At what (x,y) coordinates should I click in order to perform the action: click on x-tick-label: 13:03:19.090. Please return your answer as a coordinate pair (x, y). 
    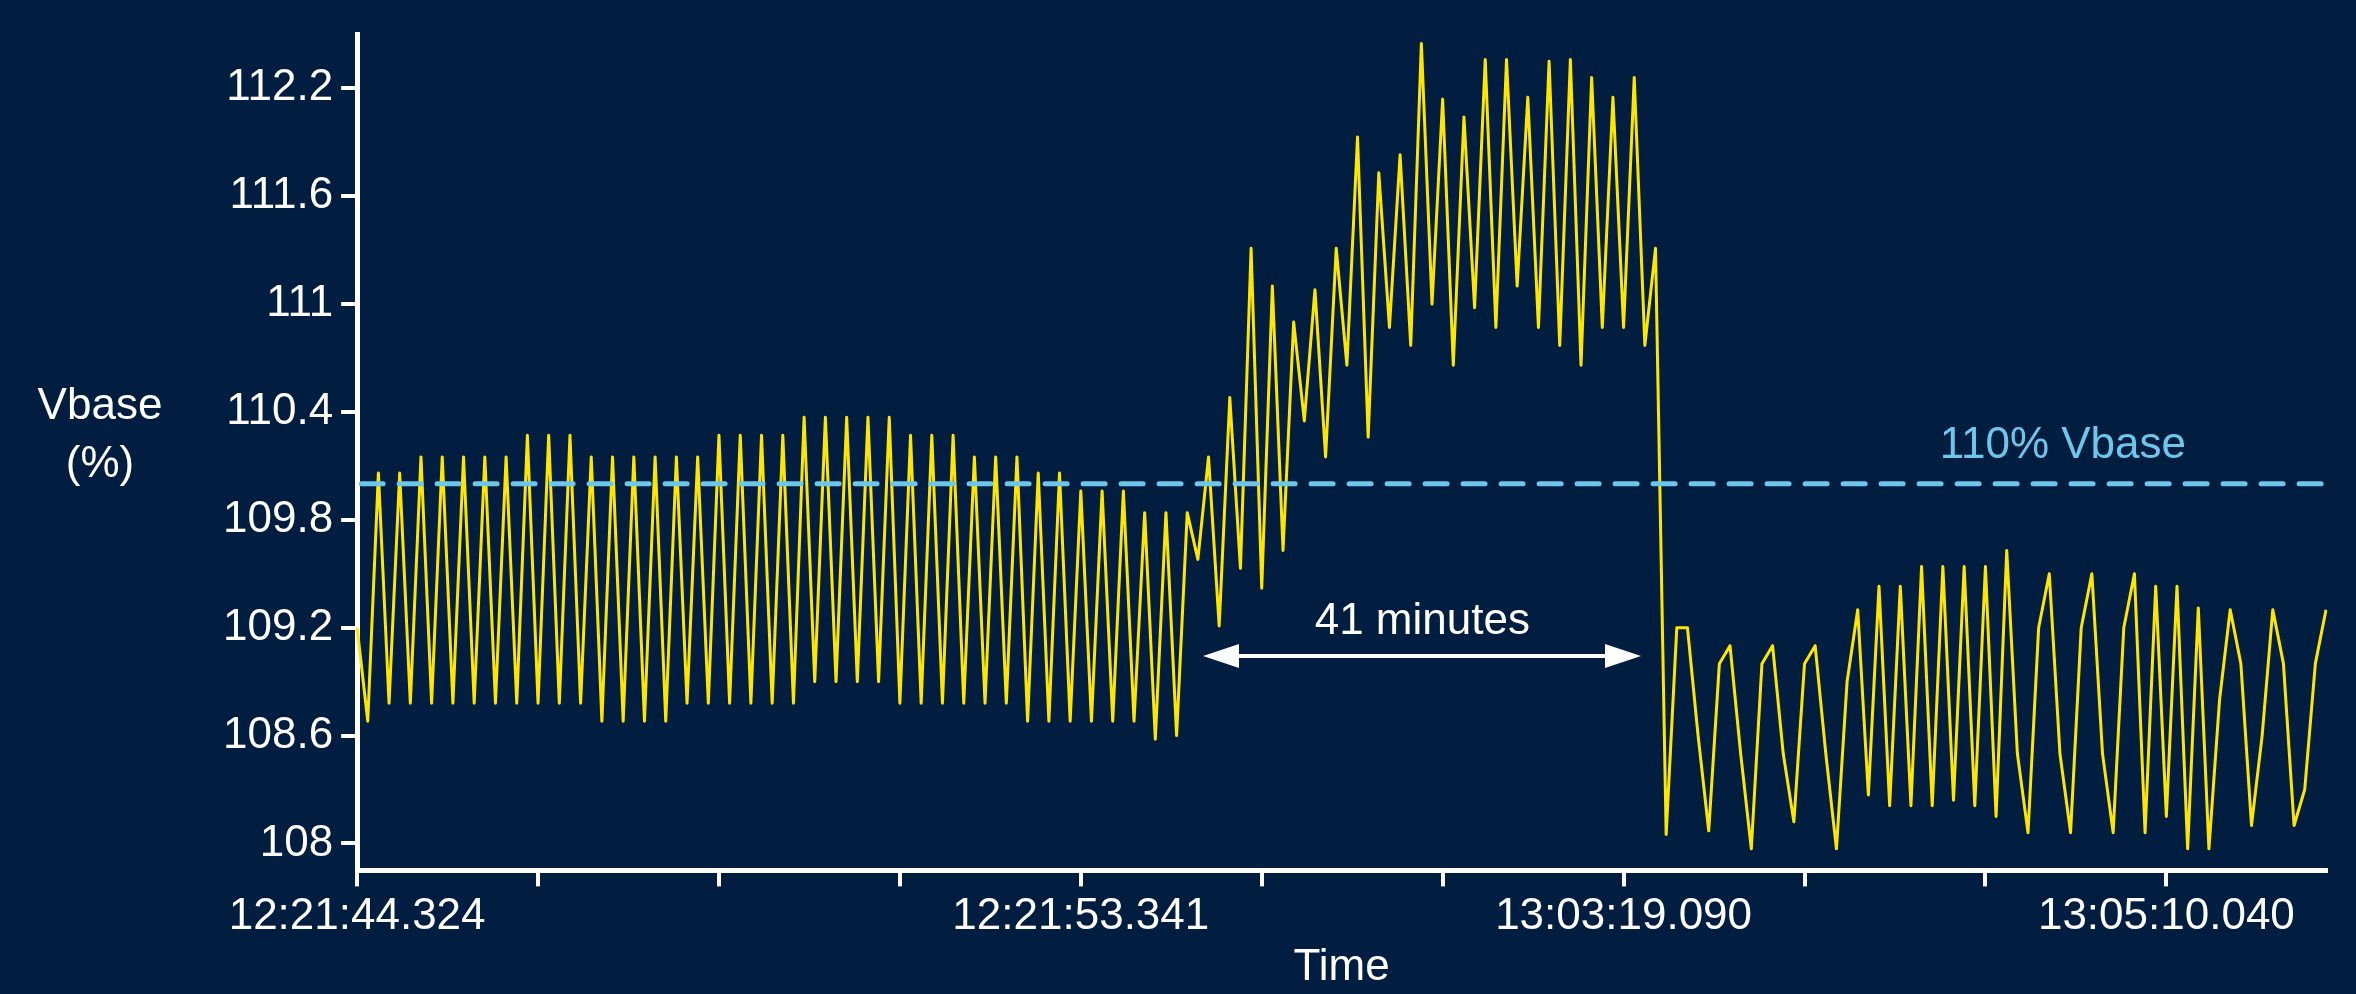
    Looking at the image, I should click on (1624, 913).